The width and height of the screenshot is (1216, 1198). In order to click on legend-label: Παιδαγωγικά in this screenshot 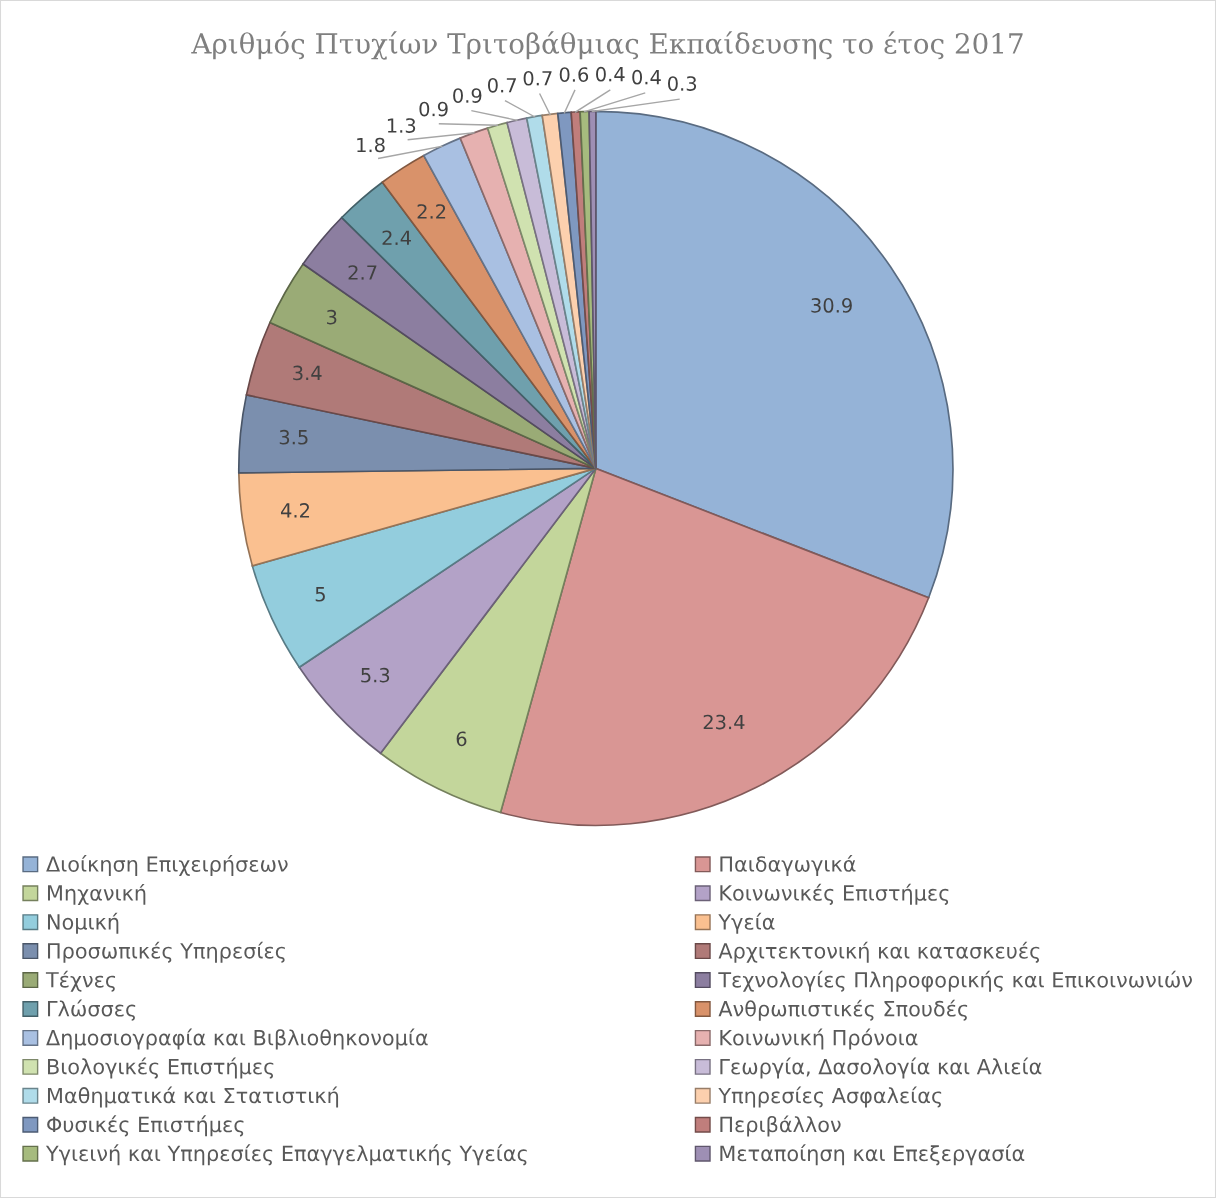, I will do `click(788, 865)`.